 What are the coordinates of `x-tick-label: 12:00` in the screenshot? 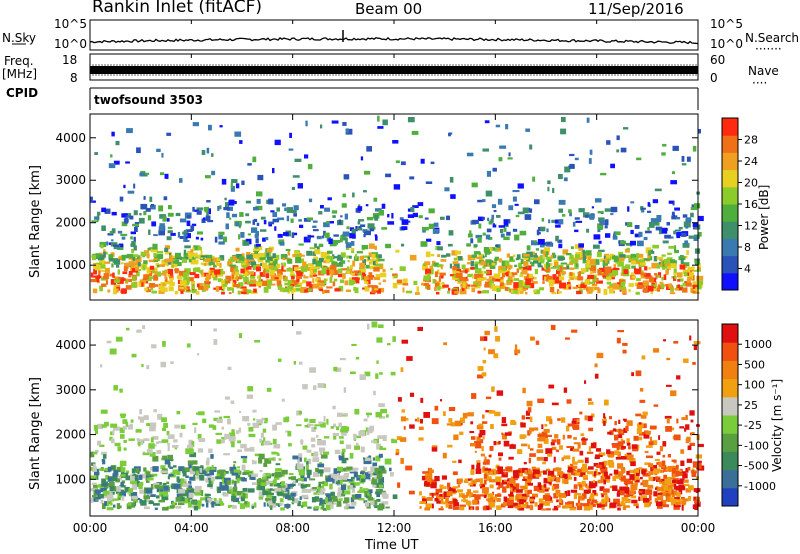 It's located at (394, 528).